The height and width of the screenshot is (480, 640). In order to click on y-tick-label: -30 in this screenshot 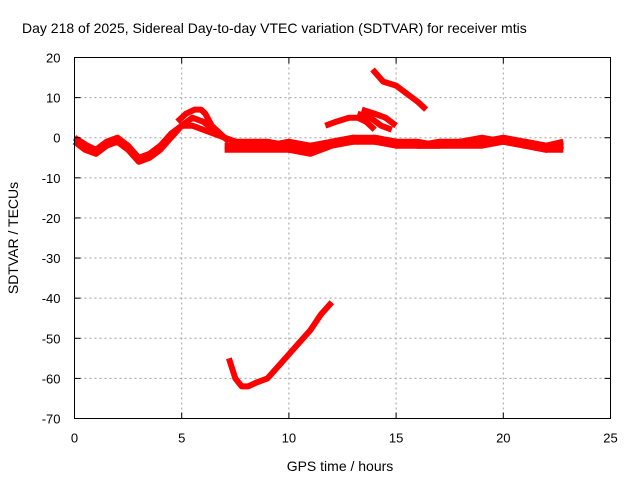, I will do `click(51, 258)`.